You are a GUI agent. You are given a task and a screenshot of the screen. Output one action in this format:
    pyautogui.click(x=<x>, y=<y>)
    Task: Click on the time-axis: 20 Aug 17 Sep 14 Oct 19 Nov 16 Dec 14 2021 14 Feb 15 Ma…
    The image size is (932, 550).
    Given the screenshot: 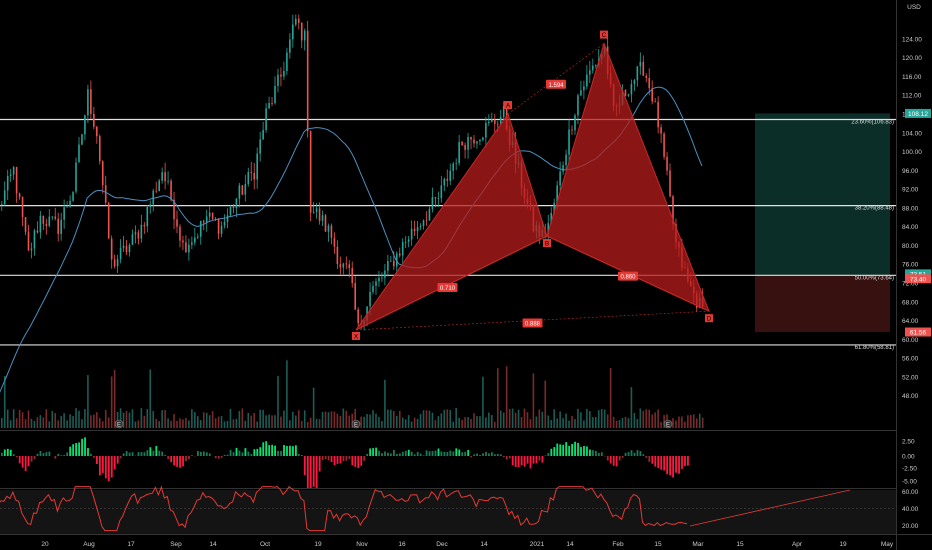 What is the action you would take?
    pyautogui.click(x=467, y=544)
    